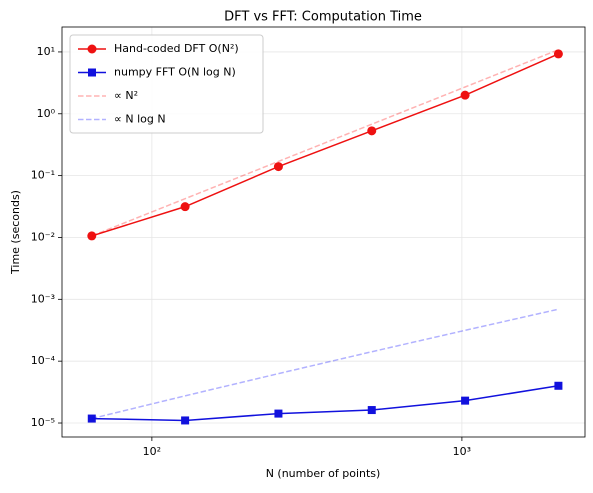 Image resolution: width=593 pixels, height=493 pixels. I want to click on x-tick-label: 10³, so click(462, 451).